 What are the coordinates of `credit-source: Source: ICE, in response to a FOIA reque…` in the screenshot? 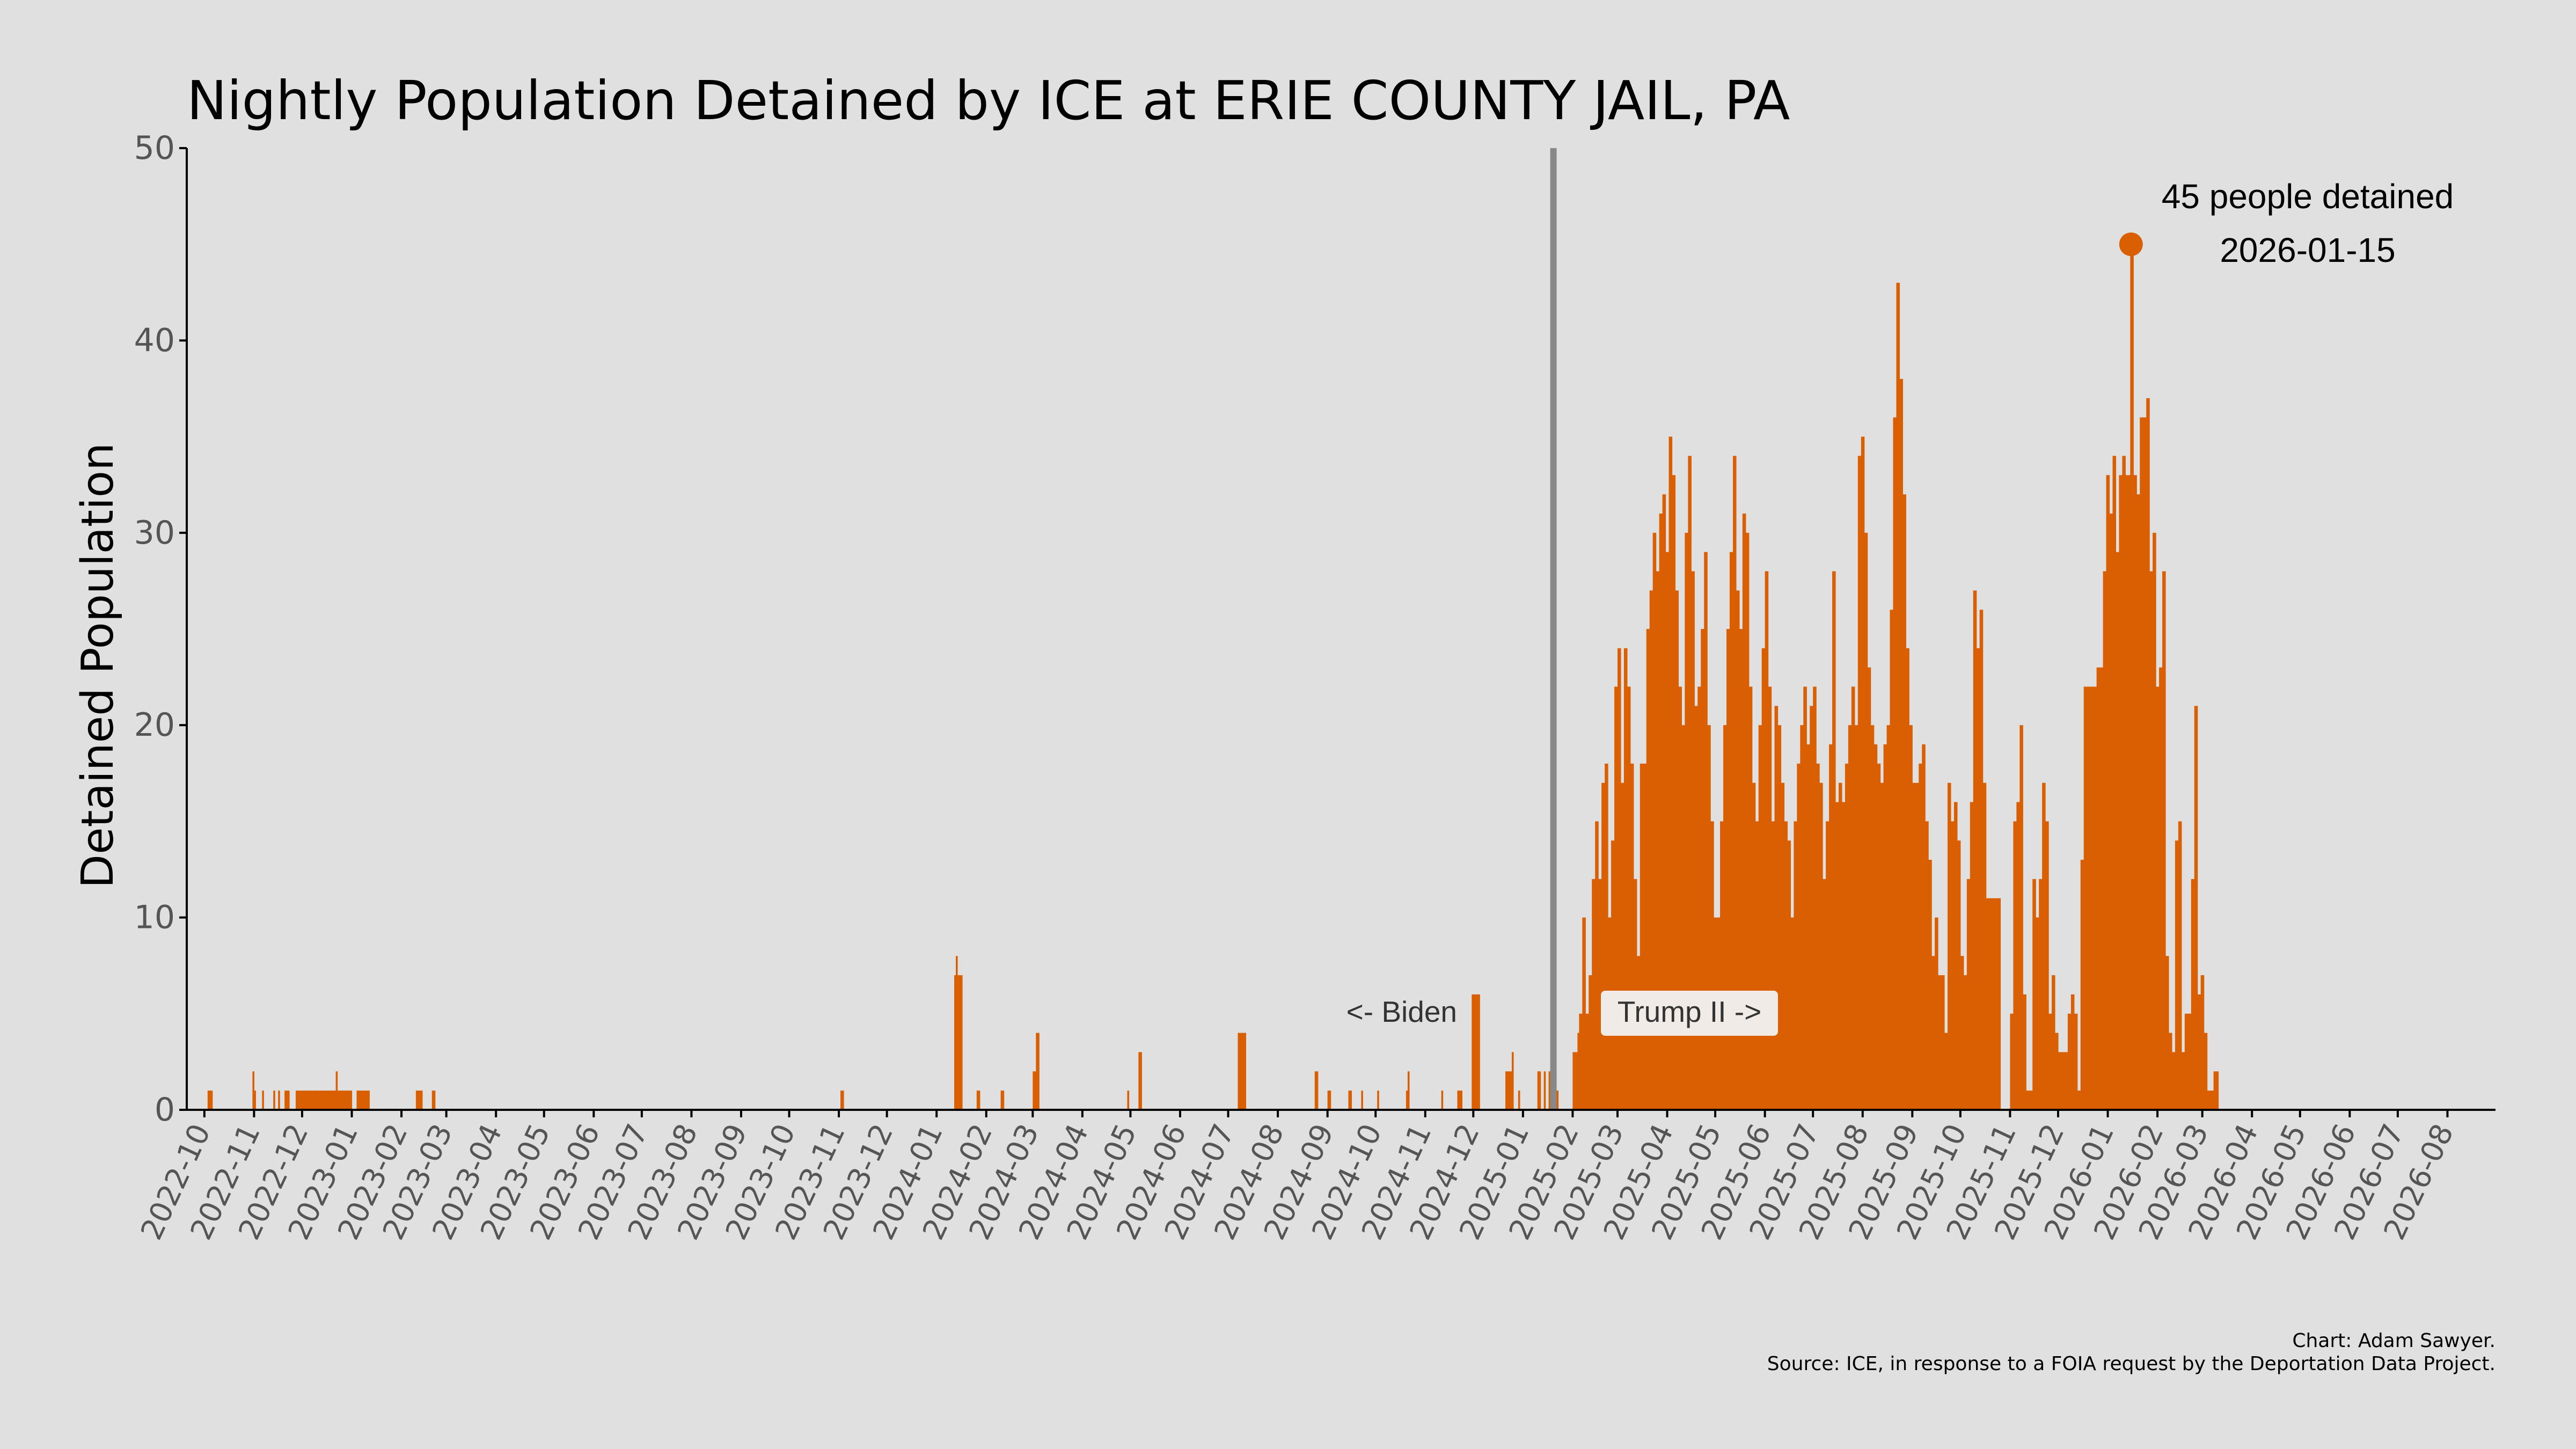 It's located at (2131, 1364).